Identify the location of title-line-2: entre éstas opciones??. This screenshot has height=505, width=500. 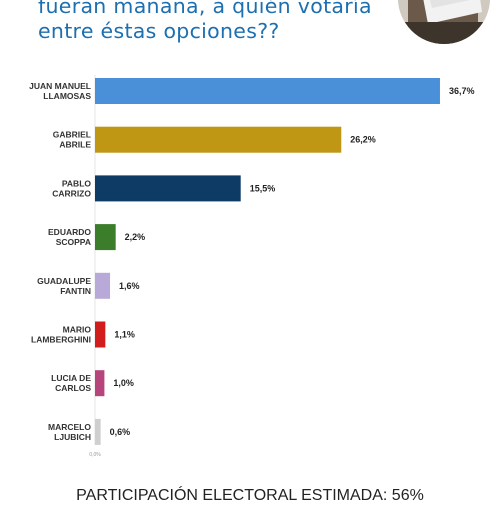
(159, 31).